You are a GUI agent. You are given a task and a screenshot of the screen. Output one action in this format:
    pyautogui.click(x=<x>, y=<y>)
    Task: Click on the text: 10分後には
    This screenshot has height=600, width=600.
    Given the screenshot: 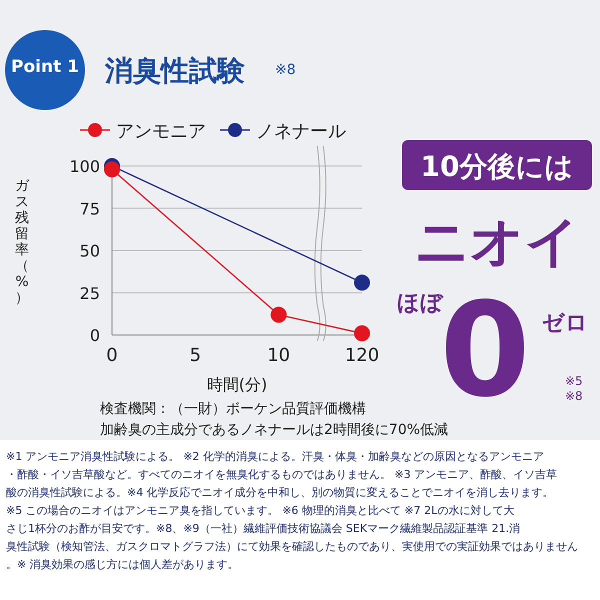 What is the action you would take?
    pyautogui.click(x=497, y=166)
    